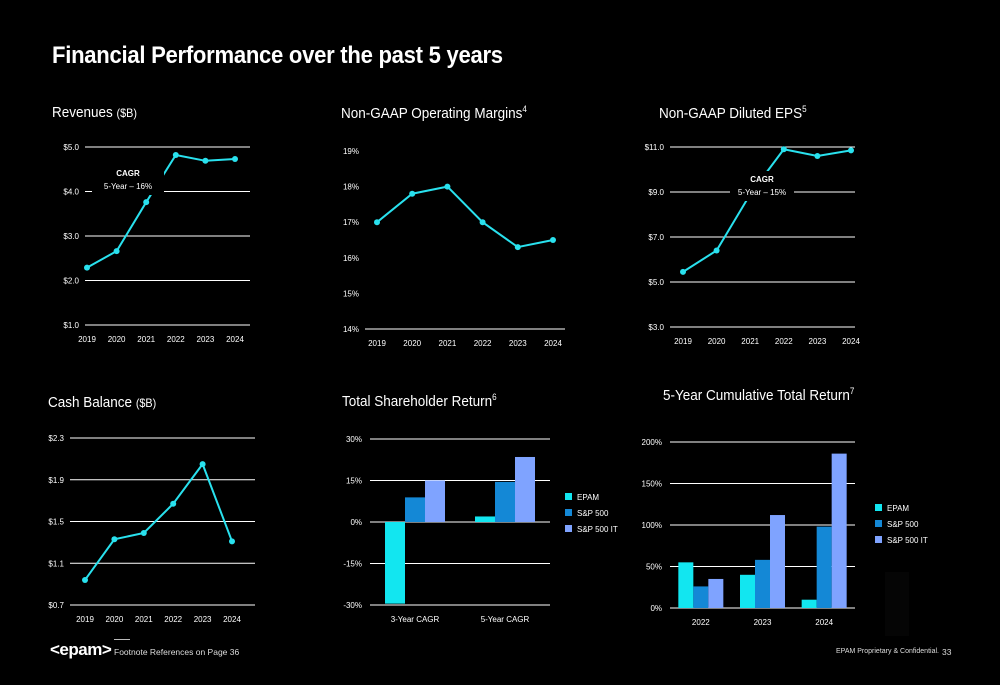 This screenshot has height=685, width=1000. I want to click on confidential-notice: EPAM Proprietary & Confidential., so click(887, 651).